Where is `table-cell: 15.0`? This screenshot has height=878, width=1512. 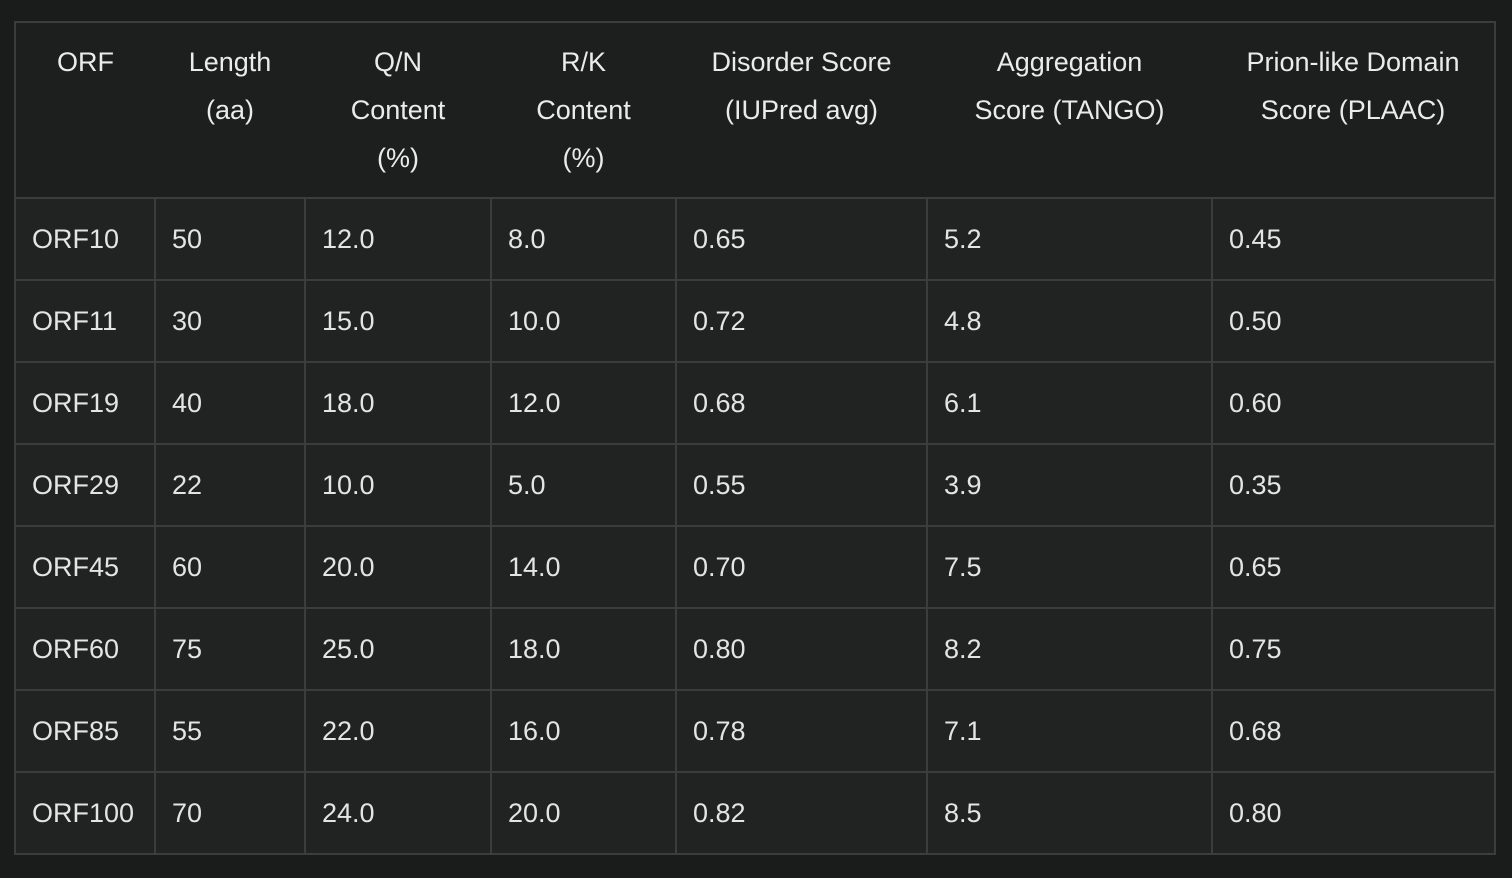 table-cell: 15.0 is located at coordinates (398, 321).